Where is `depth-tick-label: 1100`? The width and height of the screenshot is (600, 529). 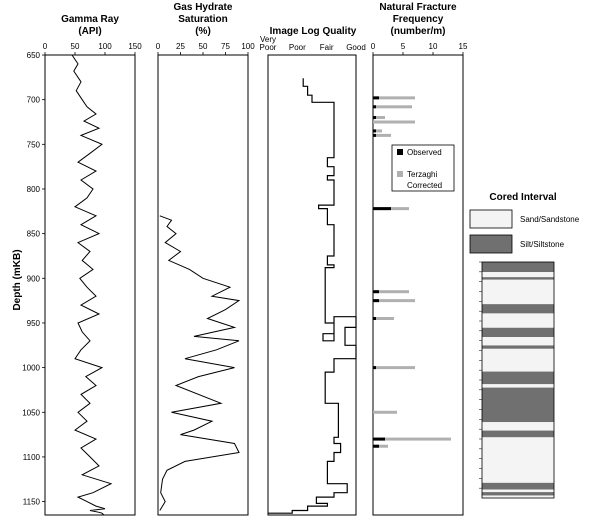 depth-tick-label: 1100 is located at coordinates (32, 457).